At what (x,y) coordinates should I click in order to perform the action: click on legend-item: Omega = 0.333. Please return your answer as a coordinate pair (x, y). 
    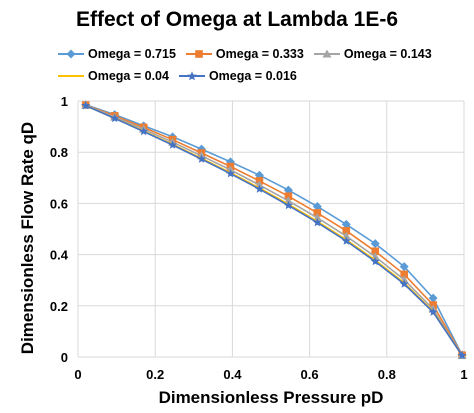
    Looking at the image, I should click on (244, 54).